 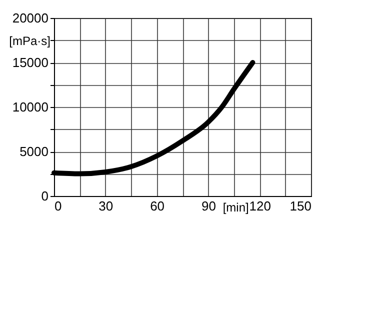 What do you see at coordinates (301, 206) in the screenshot?
I see `x-tick-label: 150` at bounding box center [301, 206].